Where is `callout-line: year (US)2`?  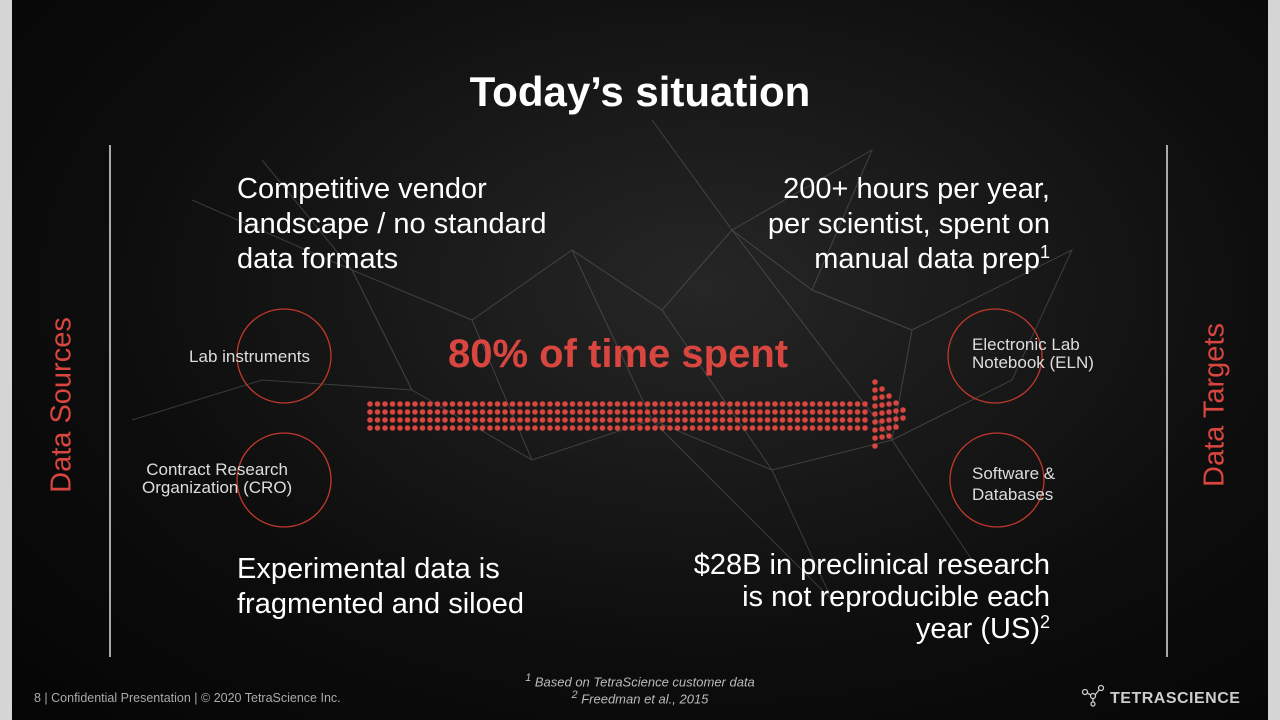 callout-line: year (US)2 is located at coordinates (872, 629).